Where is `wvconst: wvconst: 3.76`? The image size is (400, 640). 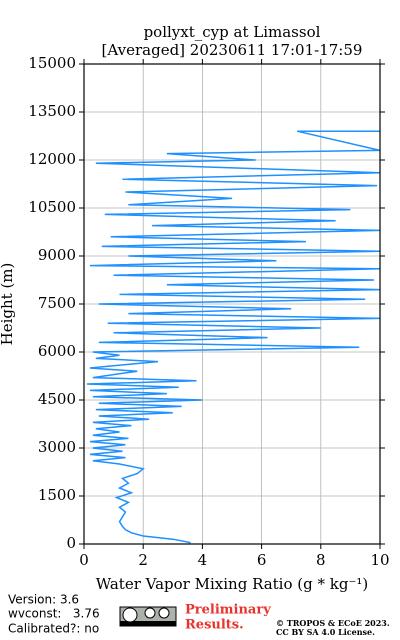
wvconst: wvconst: 3.76 is located at coordinates (54, 614).